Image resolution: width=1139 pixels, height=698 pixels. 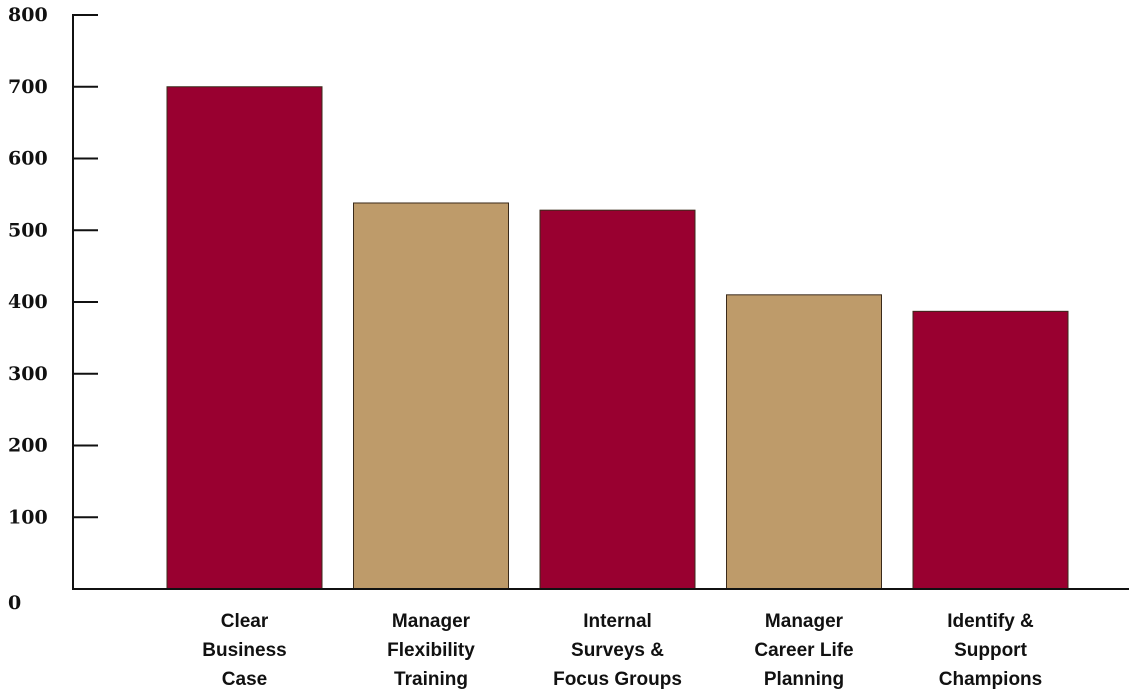 What do you see at coordinates (28, 15) in the screenshot?
I see `y-tick-label: 800` at bounding box center [28, 15].